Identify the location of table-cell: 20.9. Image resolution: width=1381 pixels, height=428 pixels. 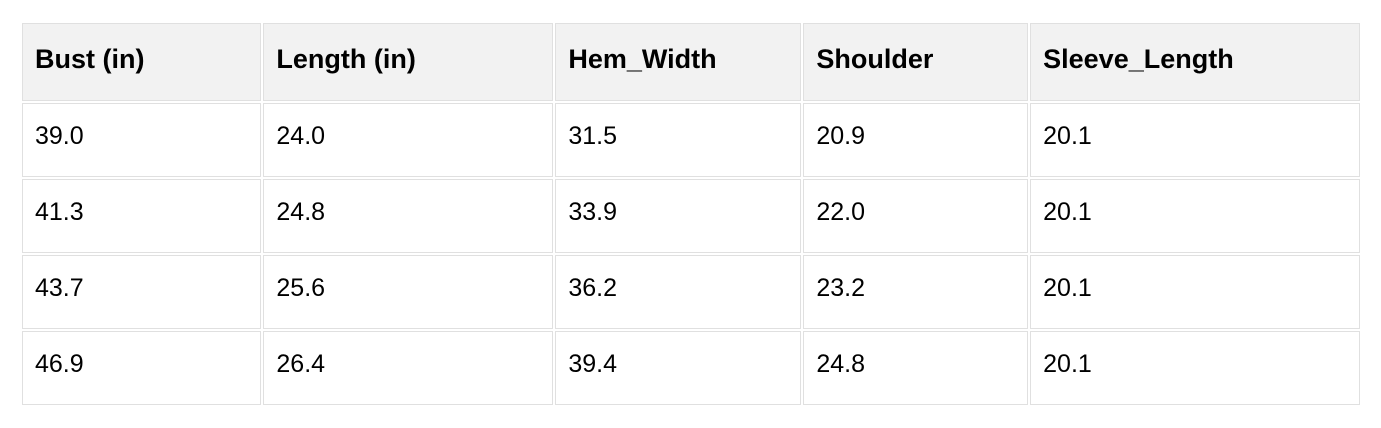
(916, 140).